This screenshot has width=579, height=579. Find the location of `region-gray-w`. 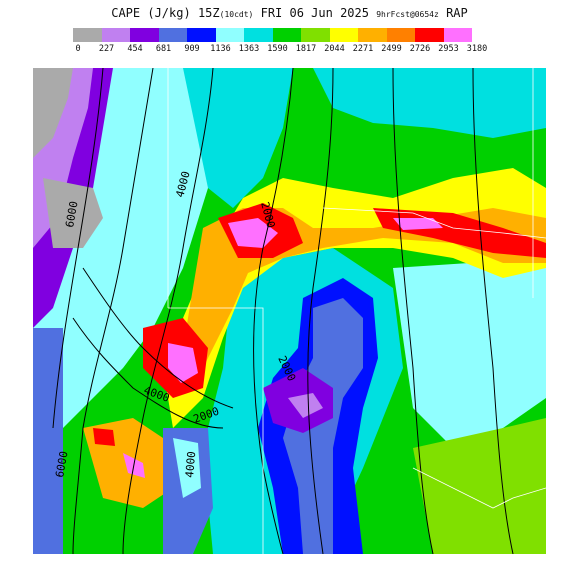

region-gray-w is located at coordinates (73, 213).